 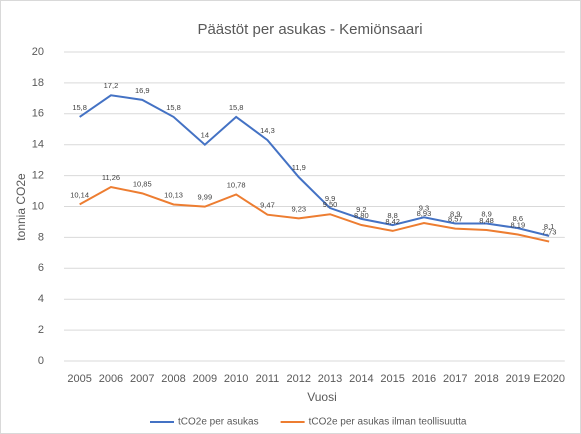 What do you see at coordinates (205, 197) in the screenshot?
I see `data-label: 9,99` at bounding box center [205, 197].